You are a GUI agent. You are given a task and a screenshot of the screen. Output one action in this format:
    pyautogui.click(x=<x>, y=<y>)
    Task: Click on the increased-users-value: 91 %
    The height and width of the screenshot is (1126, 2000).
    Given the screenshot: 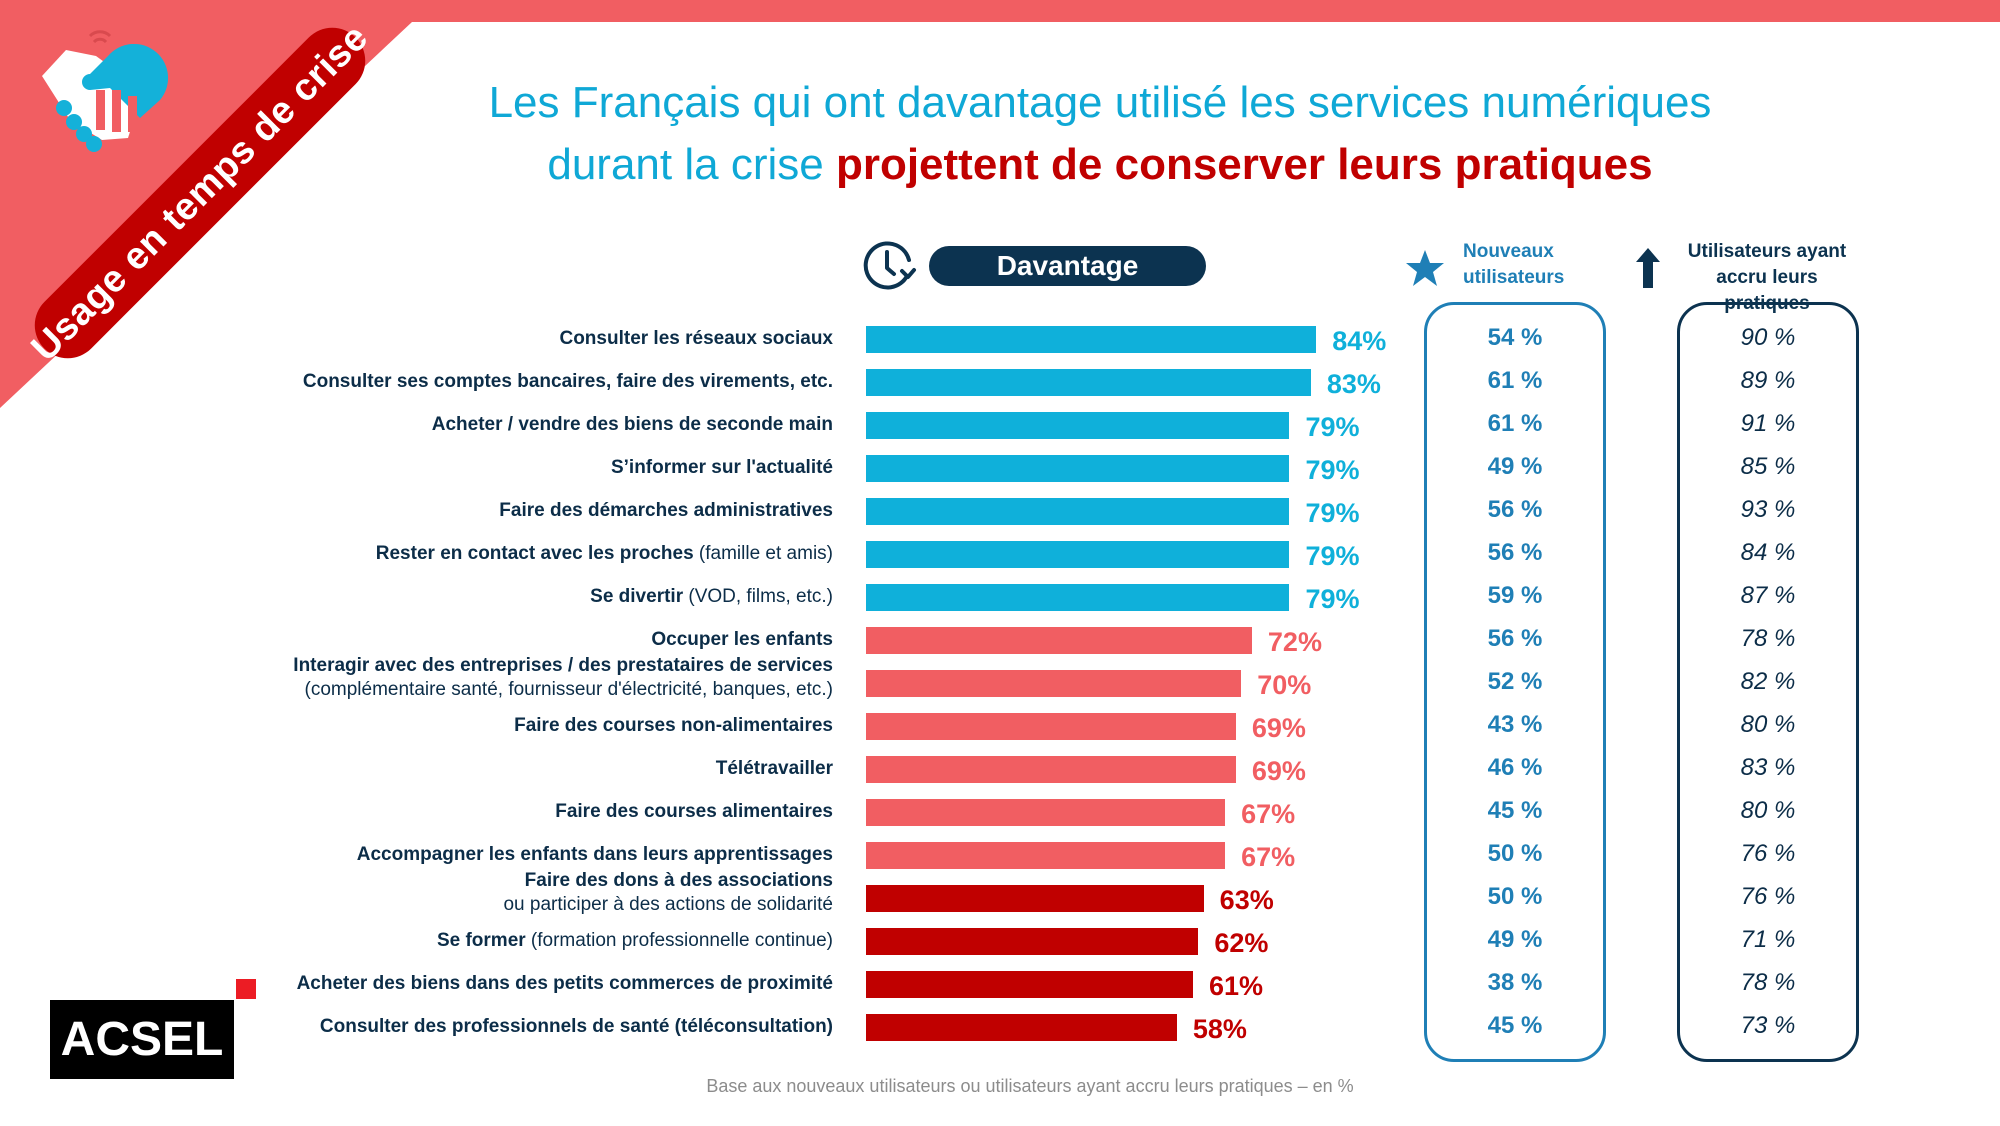 What is the action you would take?
    pyautogui.click(x=1768, y=423)
    